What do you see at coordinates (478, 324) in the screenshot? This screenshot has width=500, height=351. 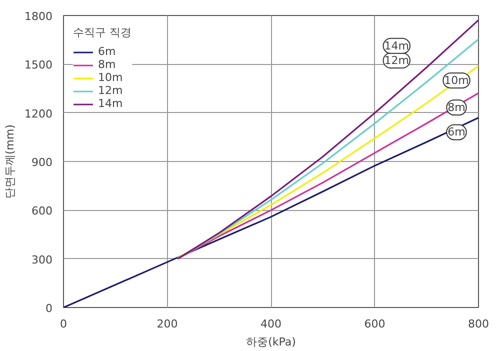 I see `x-tick-label: 800` at bounding box center [478, 324].